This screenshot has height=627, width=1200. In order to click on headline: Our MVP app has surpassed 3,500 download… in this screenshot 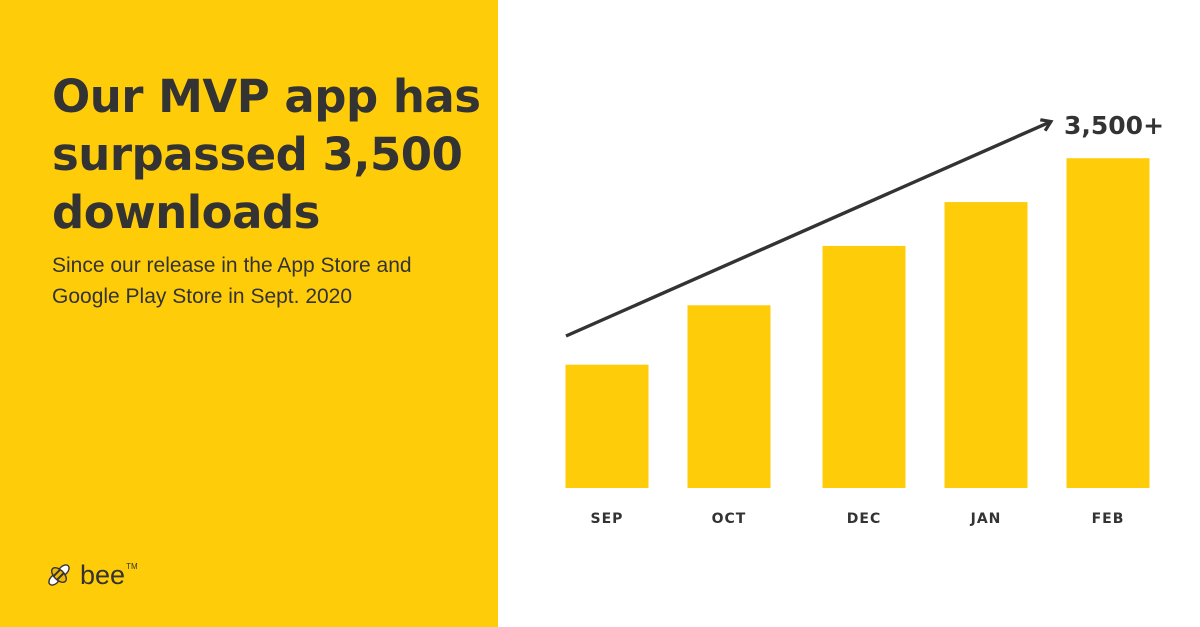, I will do `click(266, 154)`.